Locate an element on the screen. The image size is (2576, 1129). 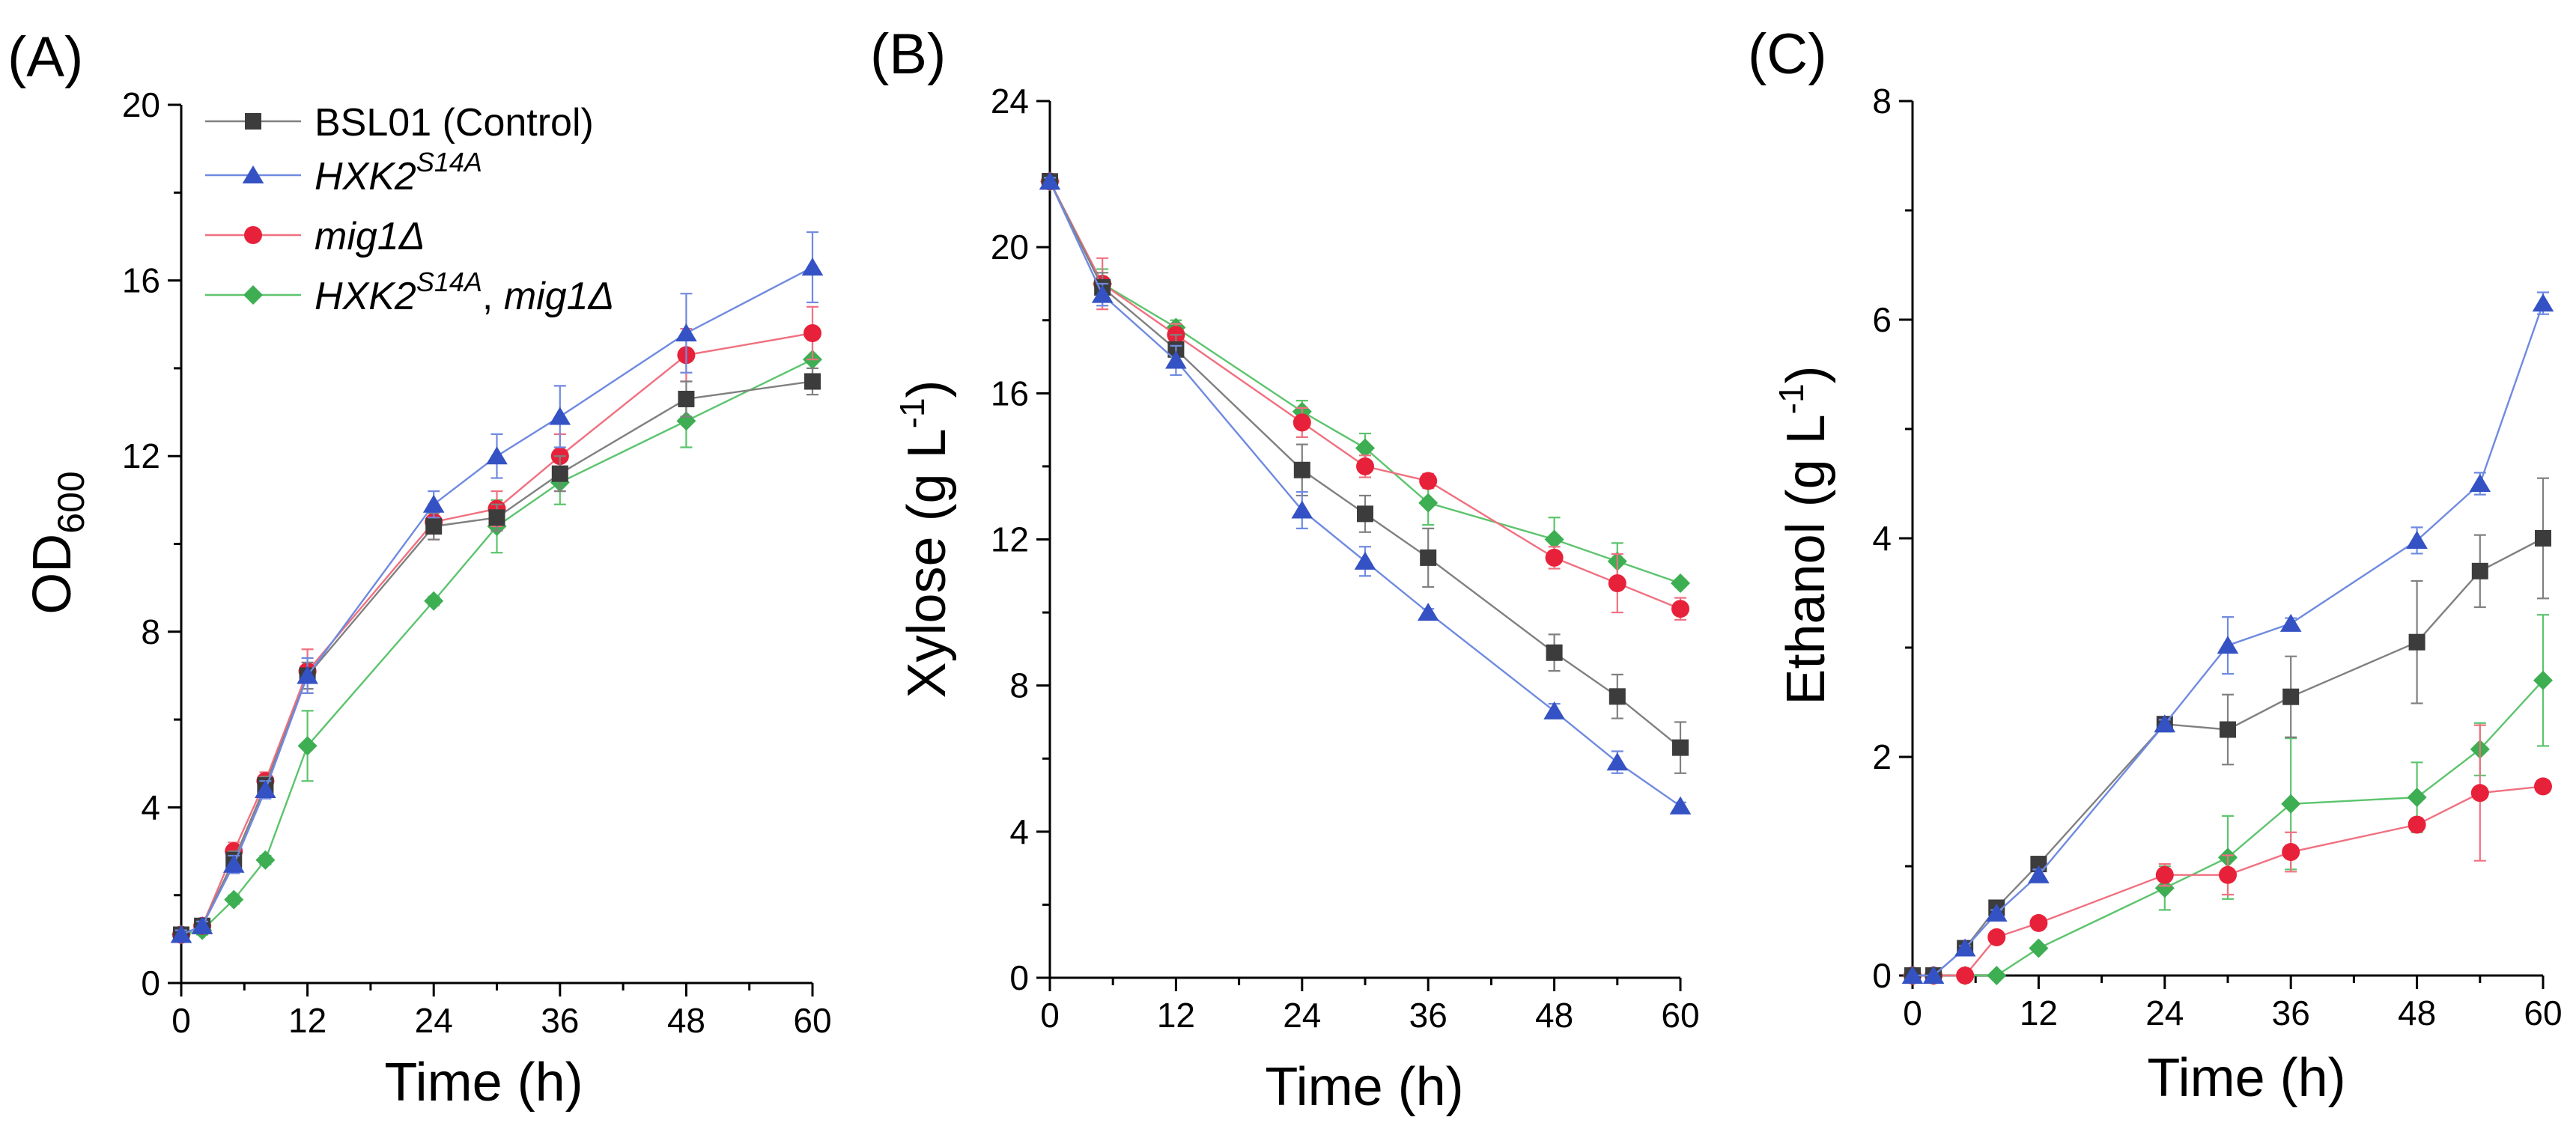
series-line-a-hxk2 is located at coordinates (496, 601).